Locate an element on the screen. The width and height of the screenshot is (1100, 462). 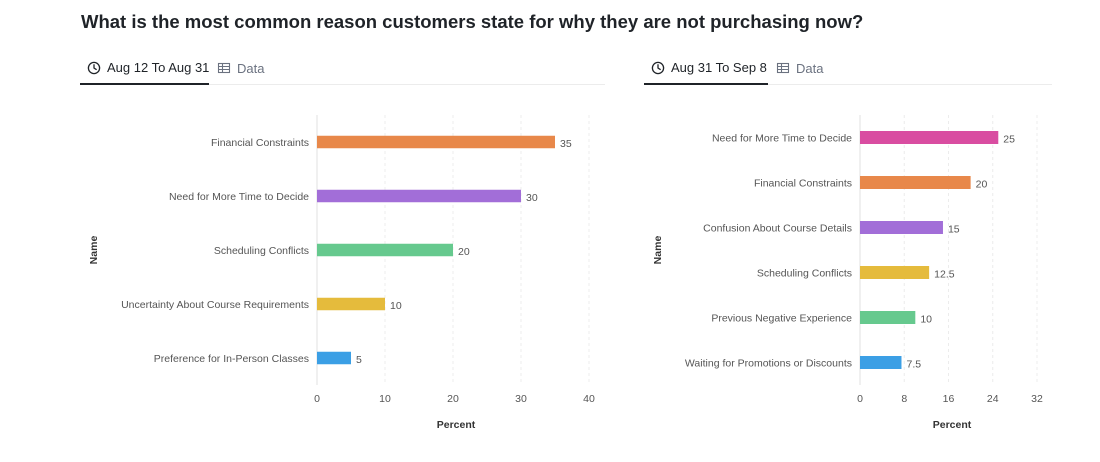
x-tick-label: 30 is located at coordinates (521, 399).